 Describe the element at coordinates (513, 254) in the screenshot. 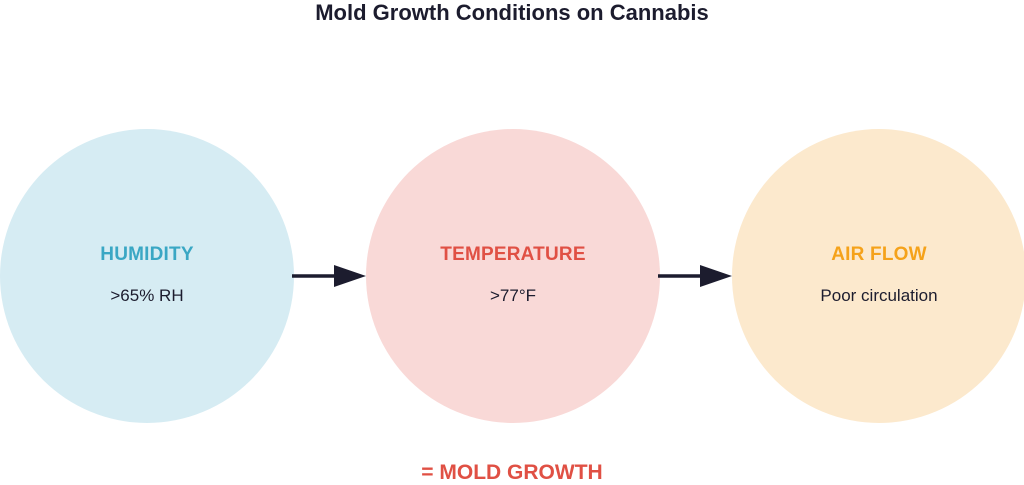

I see `temperature-label: TEMPERATURE` at that location.